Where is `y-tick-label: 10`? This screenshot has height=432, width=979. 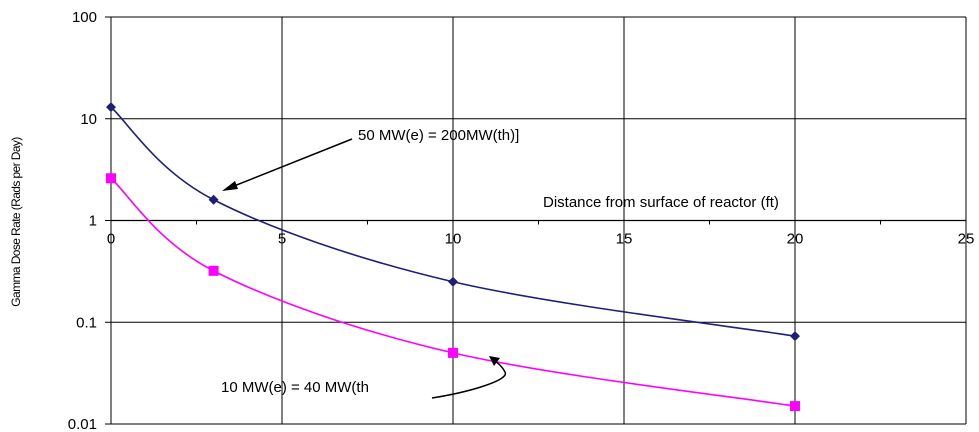
y-tick-label: 10 is located at coordinates (88, 119).